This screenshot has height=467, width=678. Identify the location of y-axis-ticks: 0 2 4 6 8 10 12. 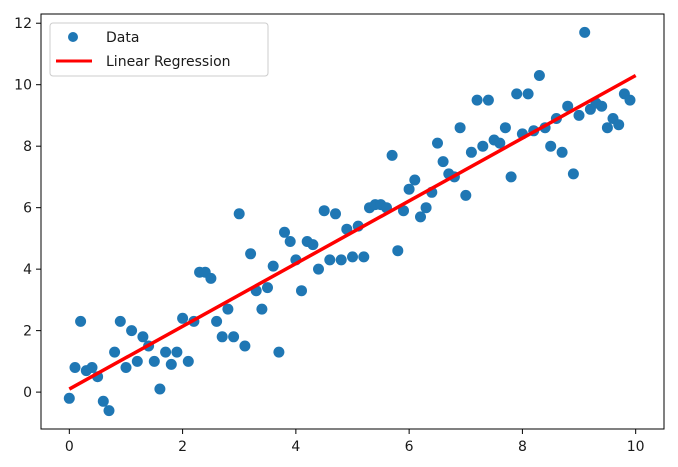
(27, 208).